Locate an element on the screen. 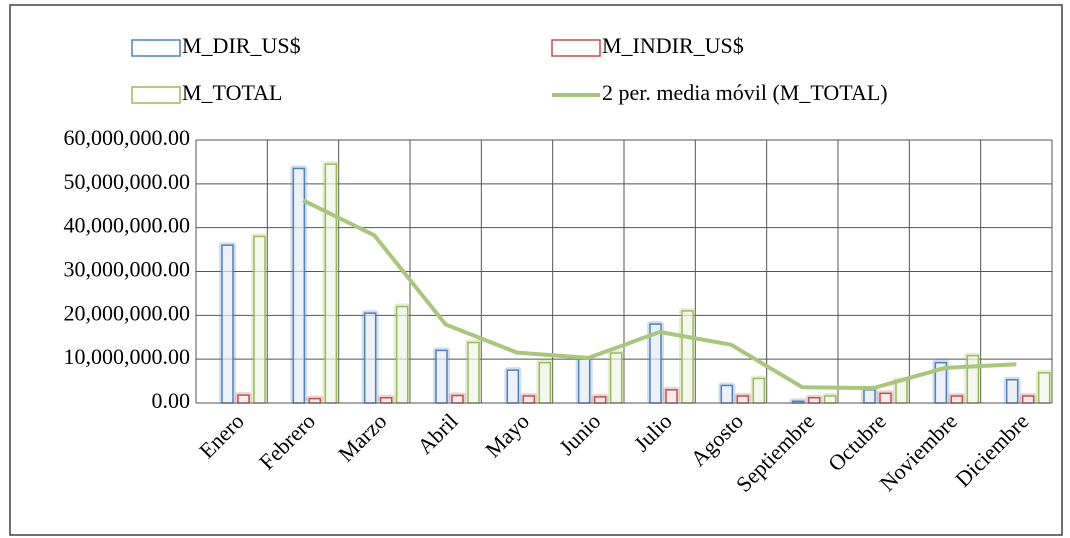  legend-label: M_DIR_US$ is located at coordinates (241, 45).